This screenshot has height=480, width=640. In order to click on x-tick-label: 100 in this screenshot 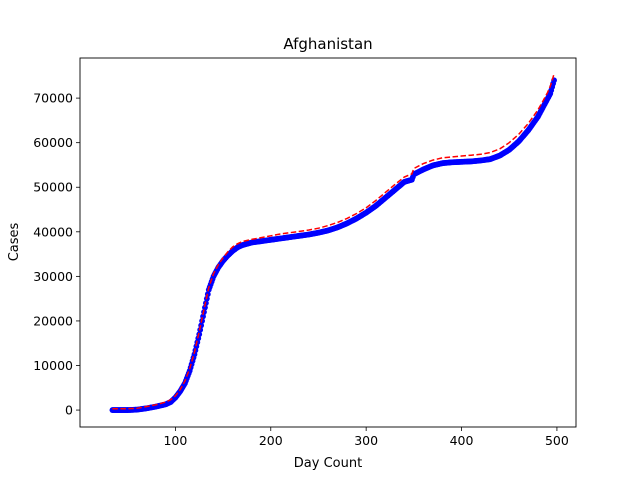, I will do `click(175, 440)`.